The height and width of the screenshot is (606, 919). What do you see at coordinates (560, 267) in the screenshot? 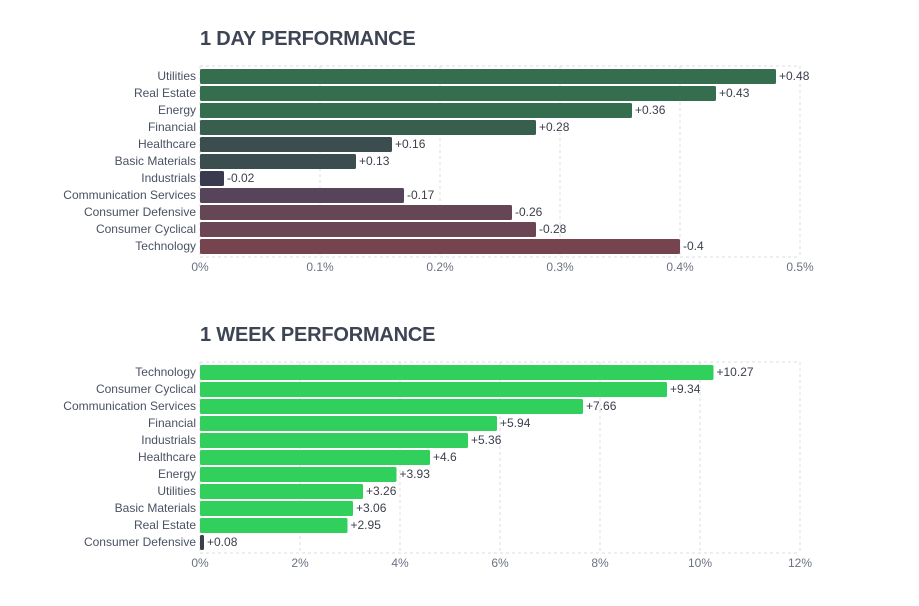
I see `x-tick-label: 0.3%` at bounding box center [560, 267].